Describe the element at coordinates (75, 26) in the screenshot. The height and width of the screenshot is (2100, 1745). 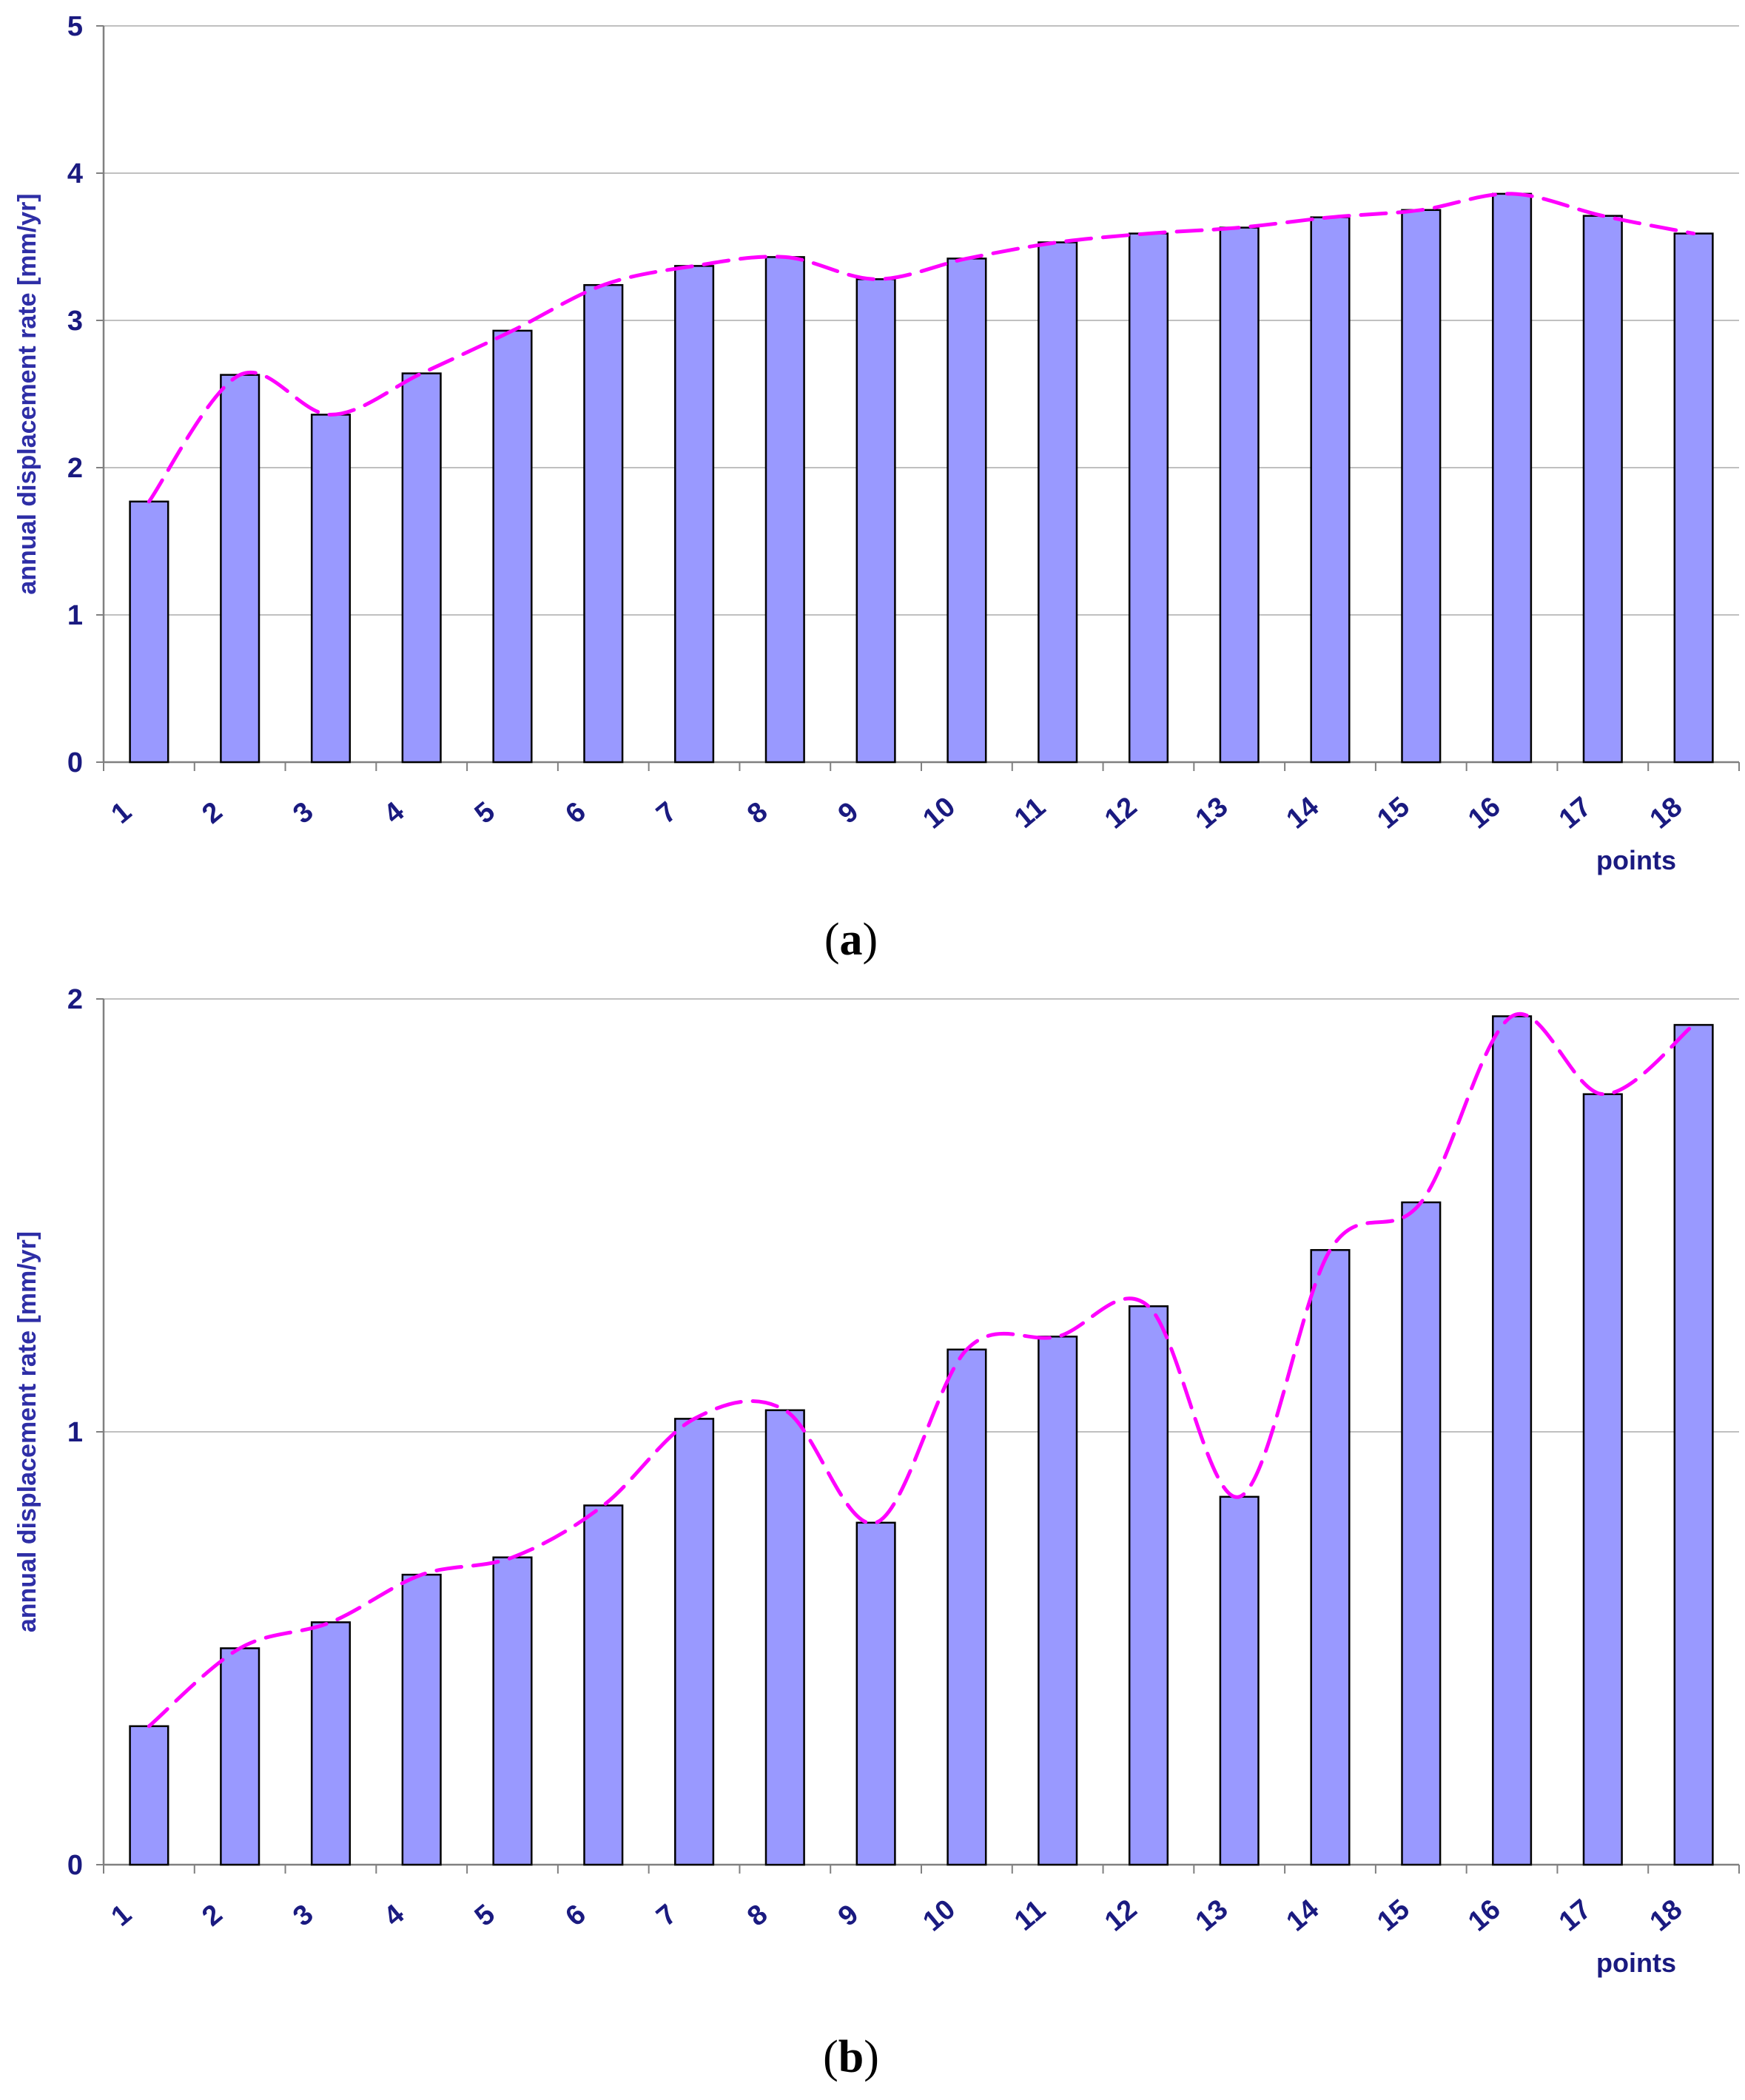
I see `y-tick-label: 5` at that location.